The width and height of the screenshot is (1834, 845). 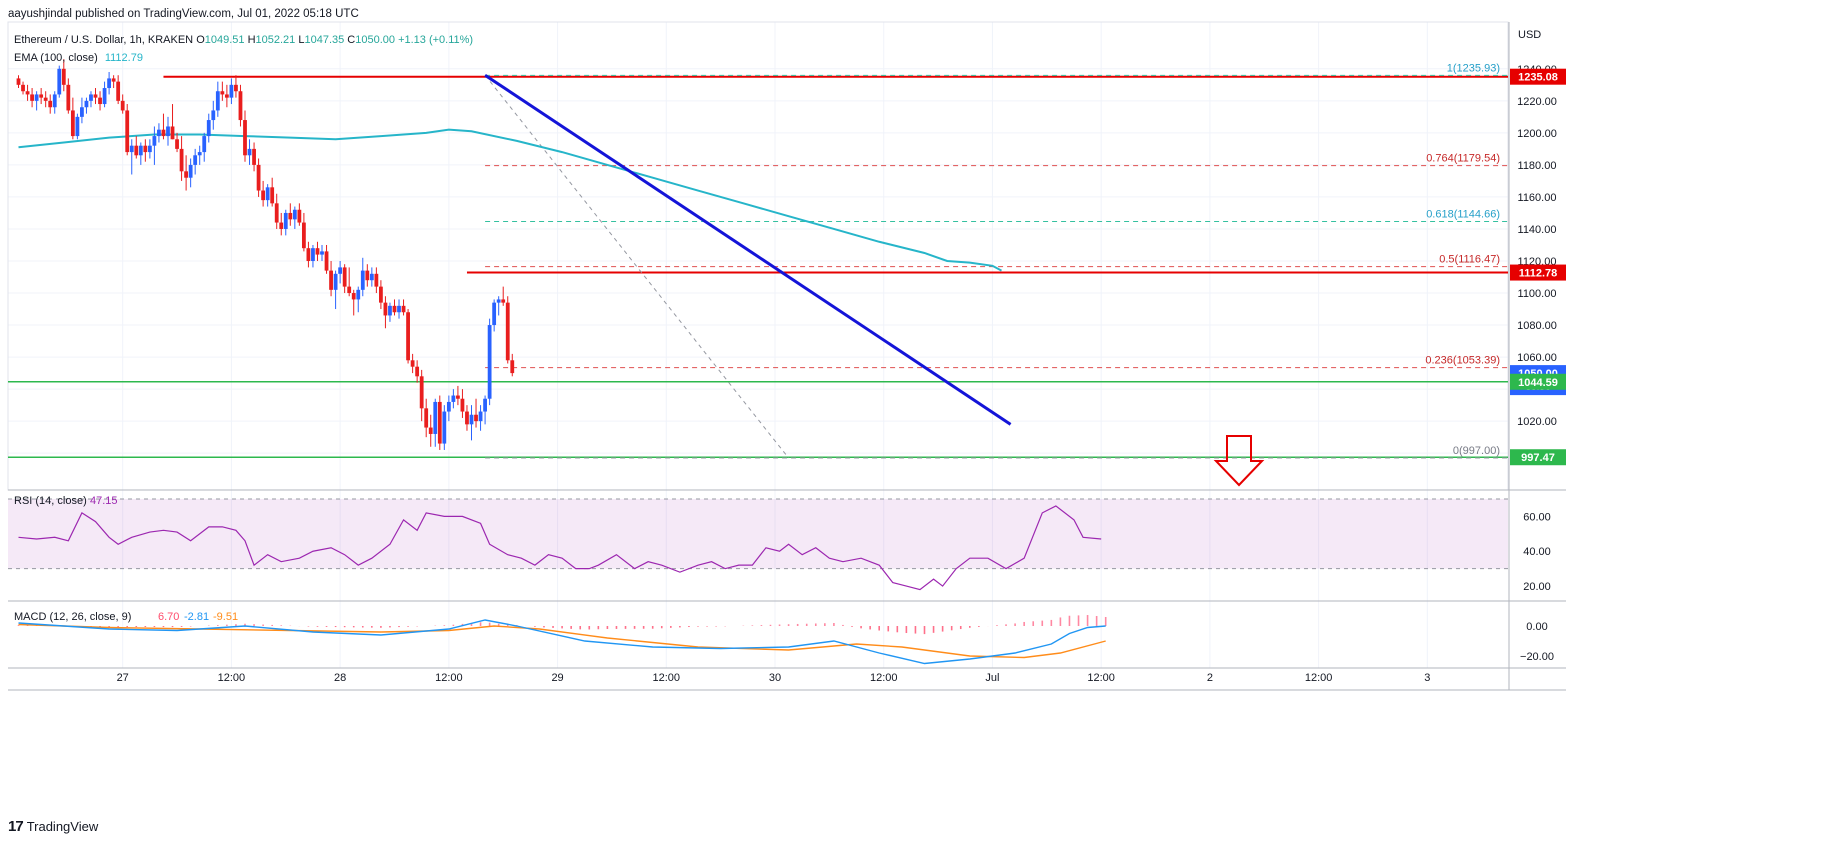 I want to click on macd-tick-label: 0.00, so click(x=1536, y=627).